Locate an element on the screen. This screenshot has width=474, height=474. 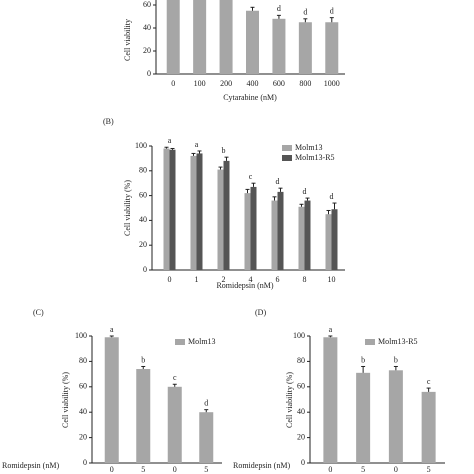
x-axis-title: Cytarabine (nM) is located at coordinates (250, 97).